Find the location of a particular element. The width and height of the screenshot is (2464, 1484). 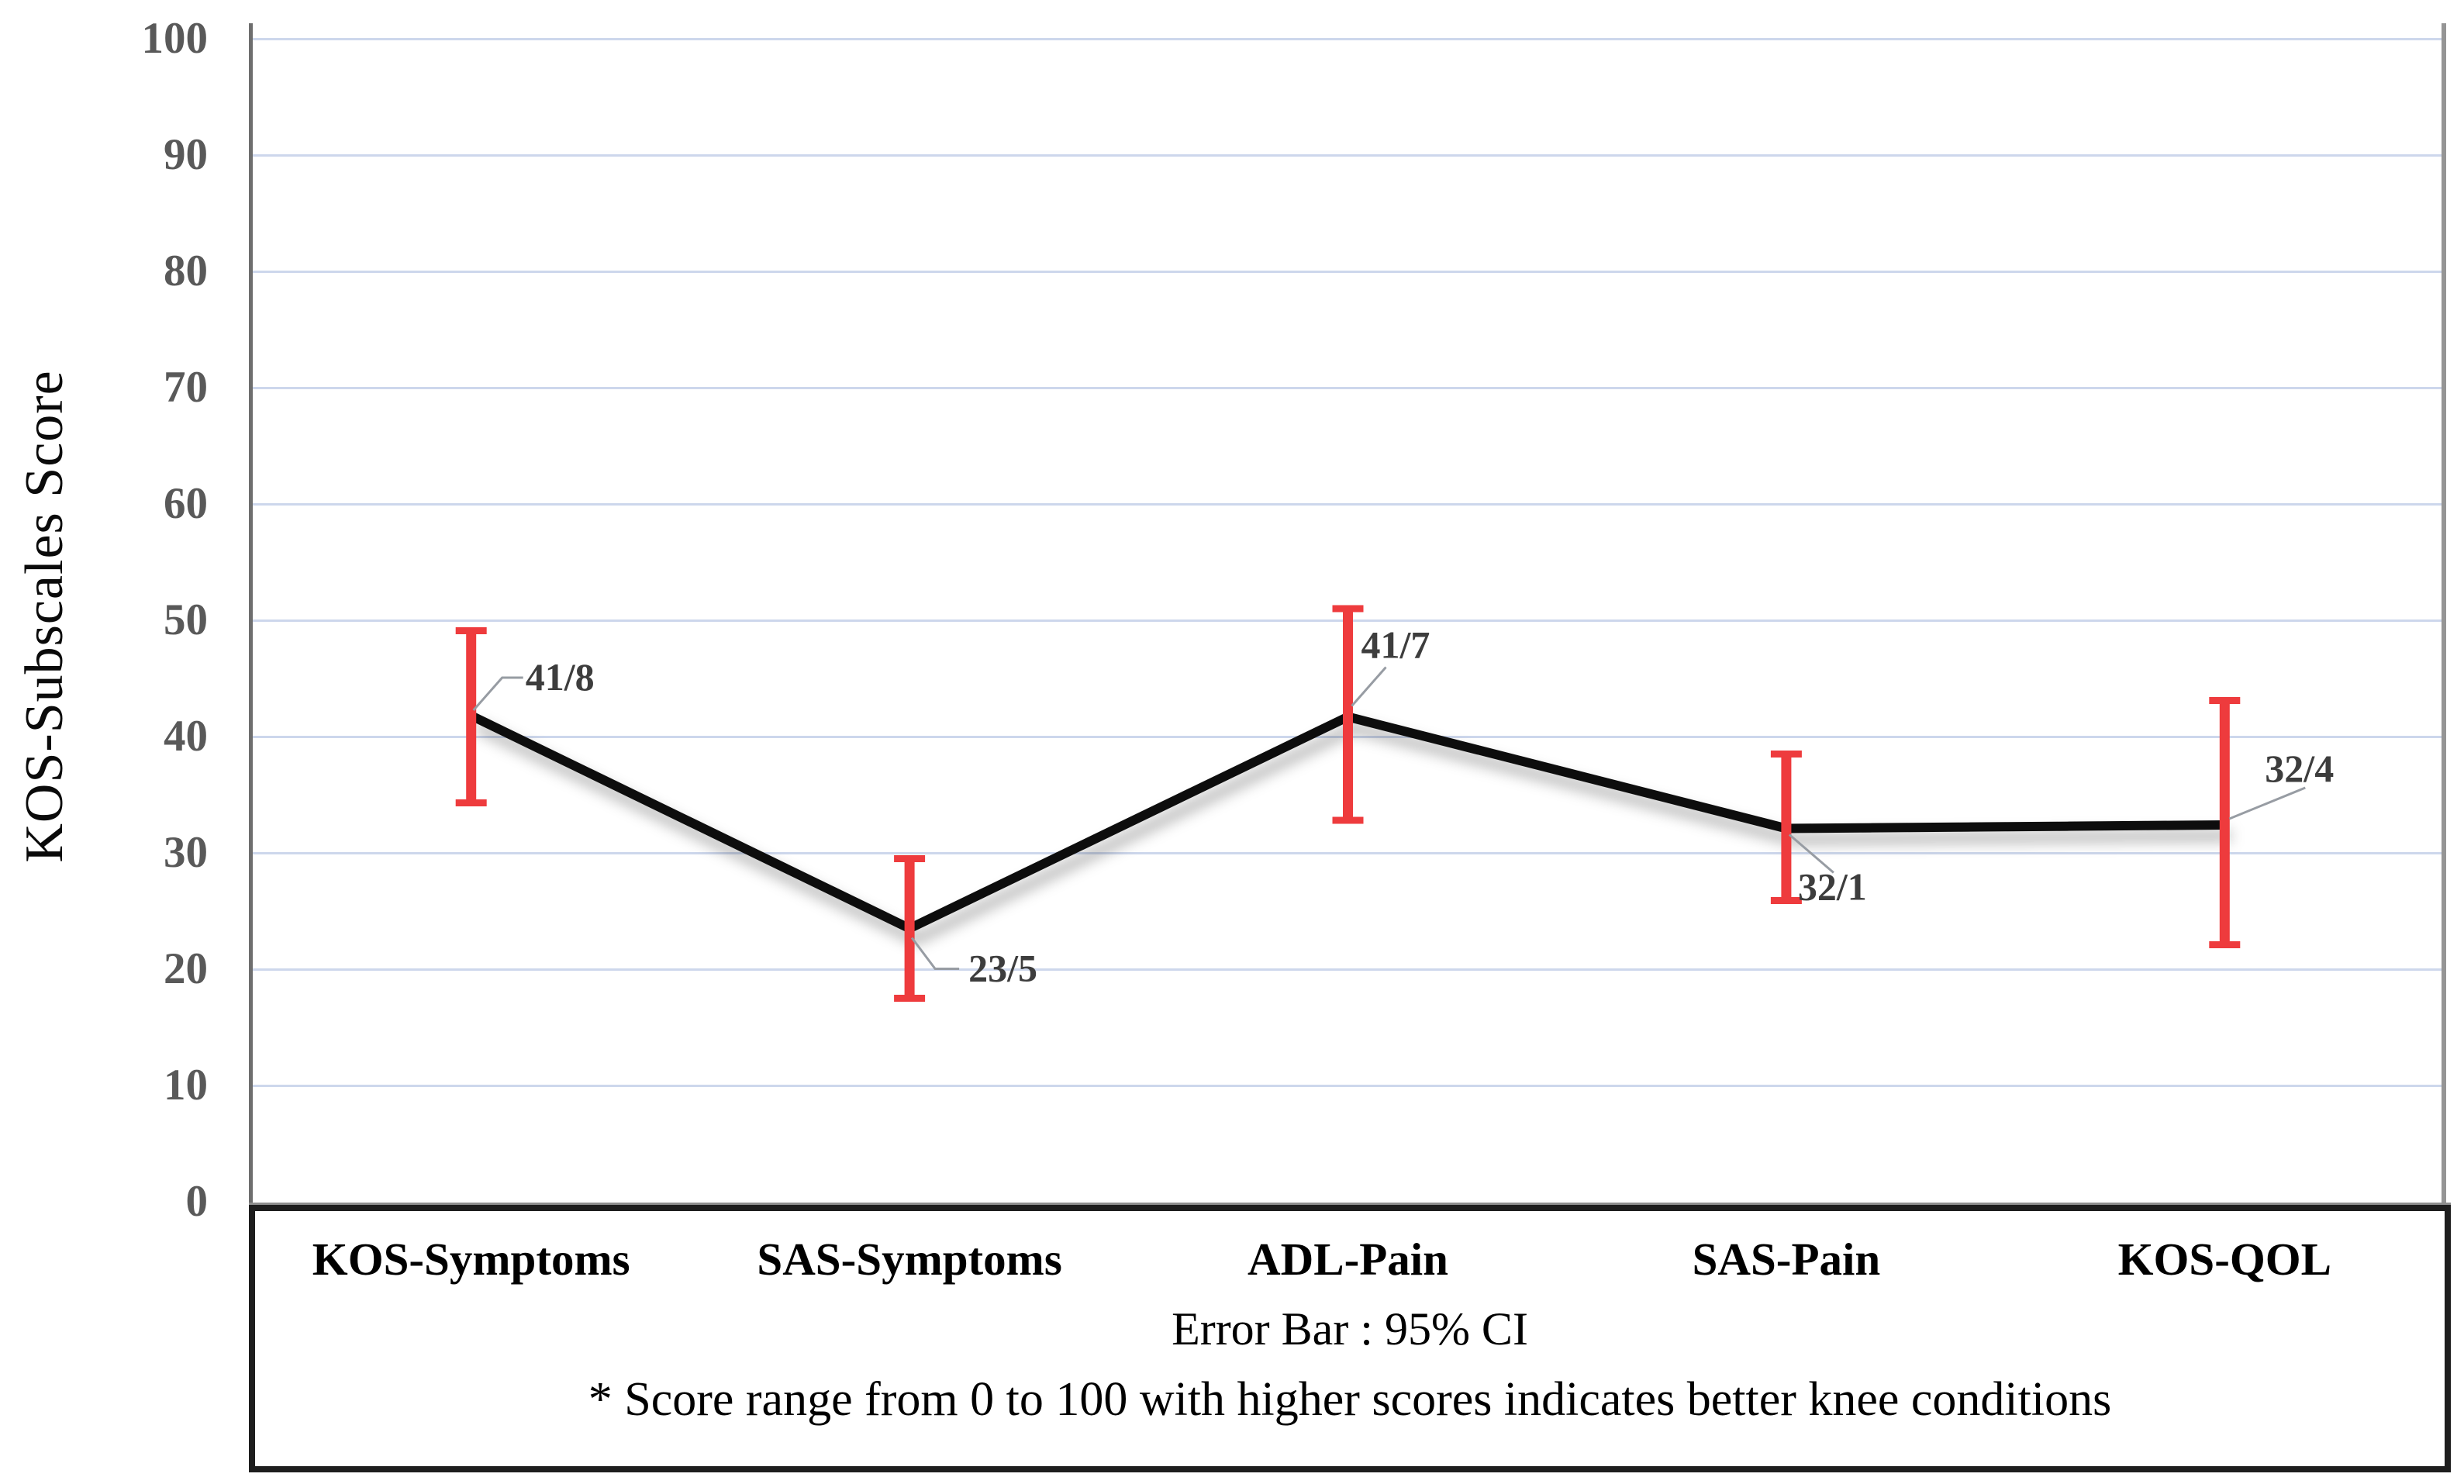

error-bar-note: Error Bar : 95% CI is located at coordinates (1350, 1329).